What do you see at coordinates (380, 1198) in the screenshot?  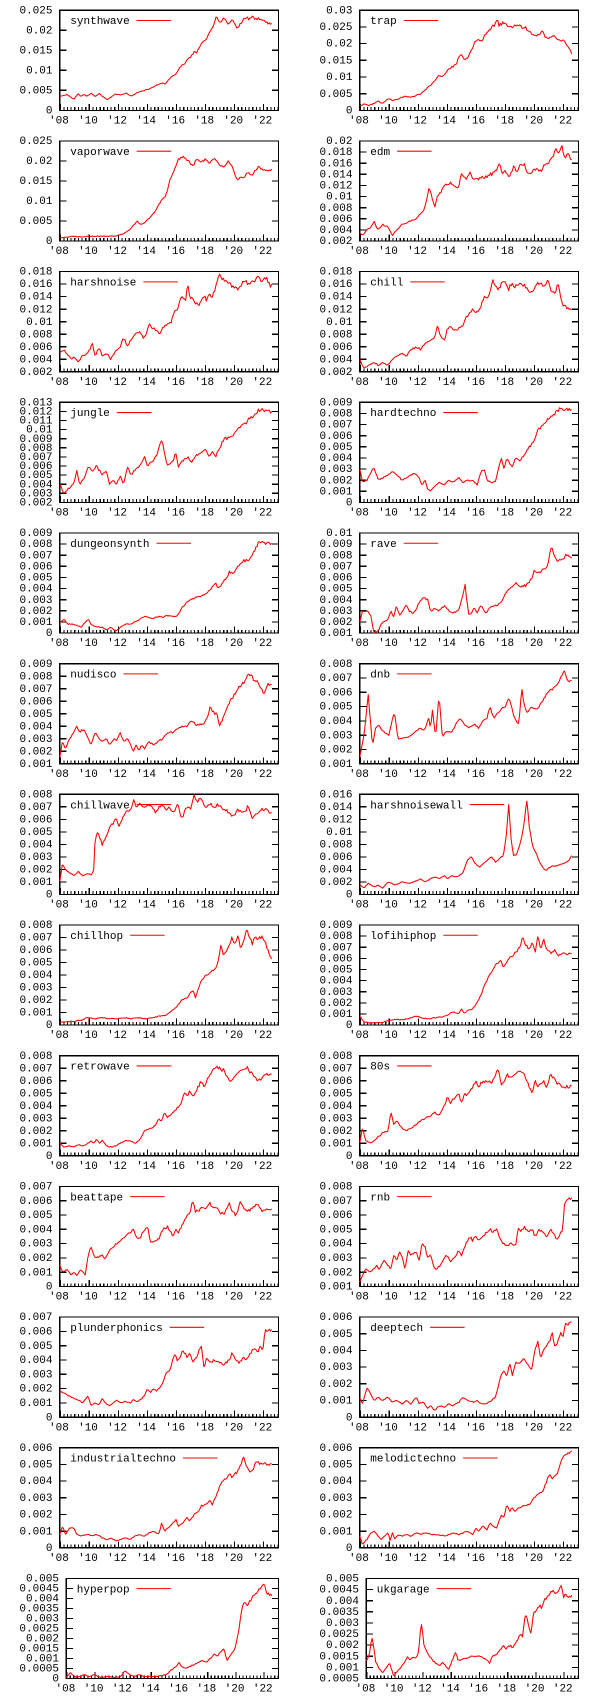 I see `svg-text: rnb` at bounding box center [380, 1198].